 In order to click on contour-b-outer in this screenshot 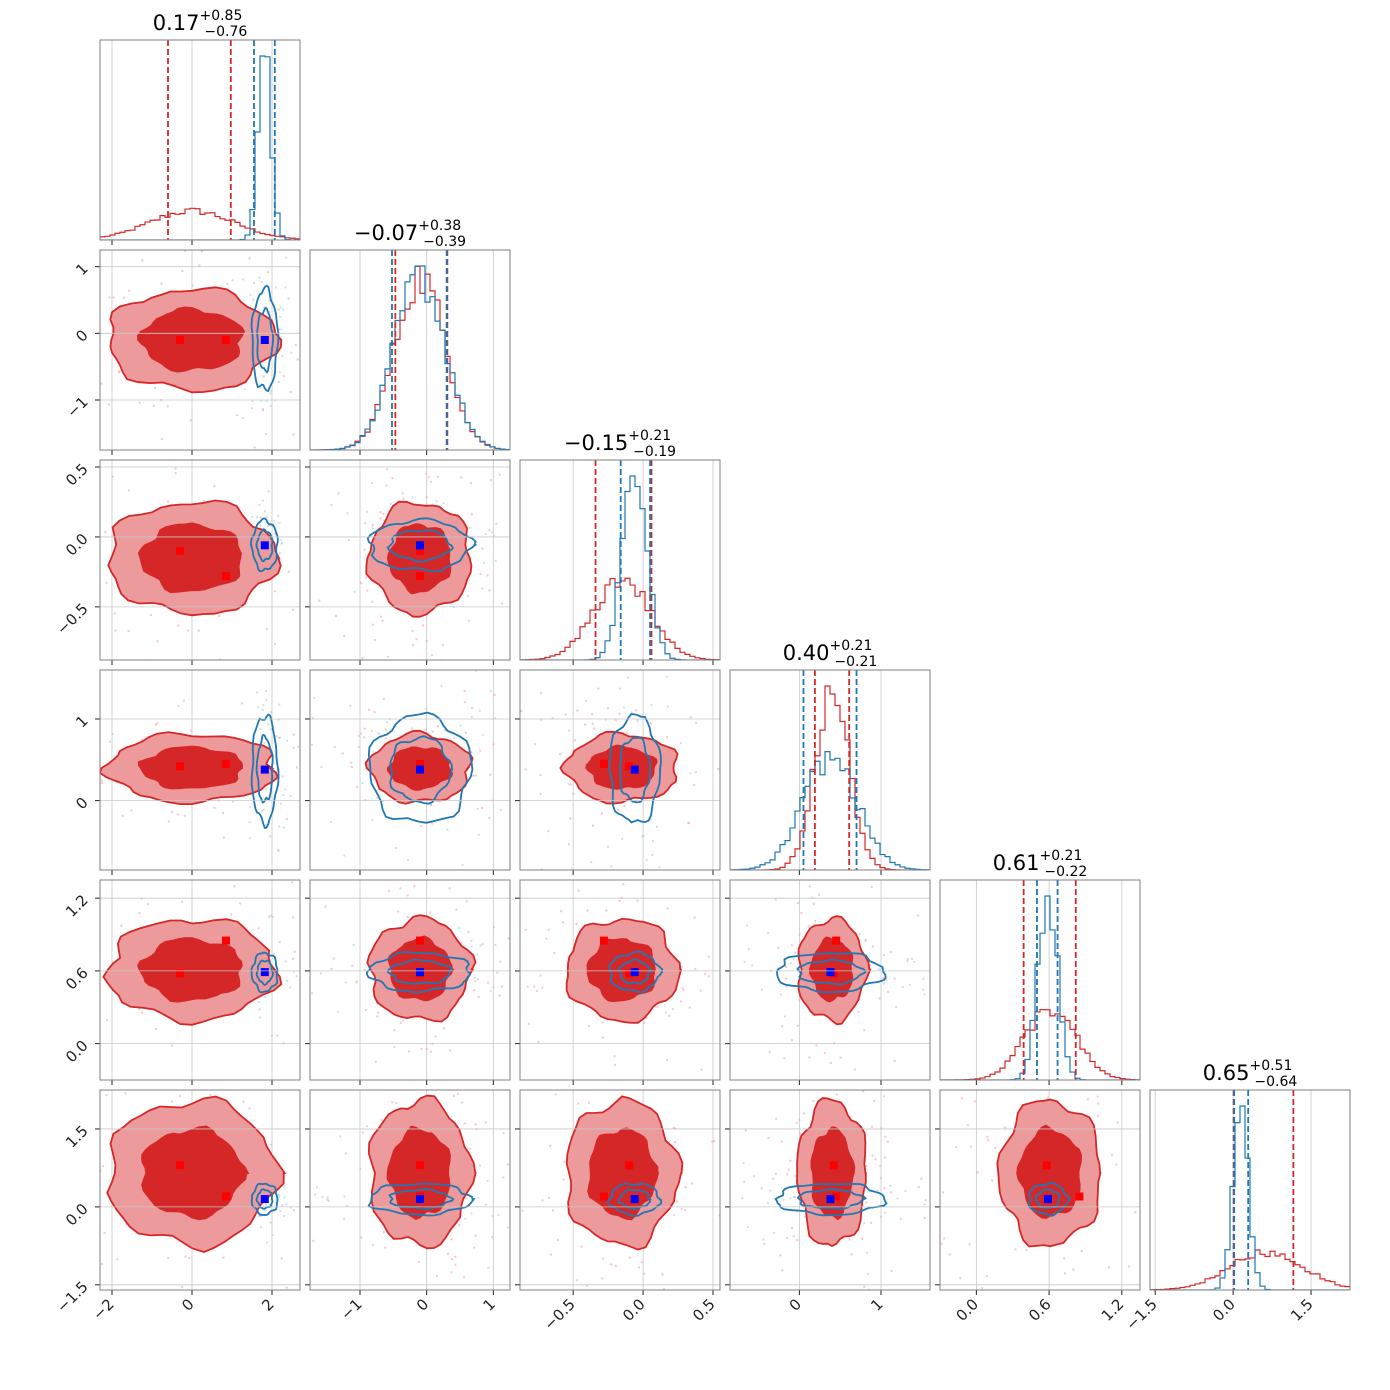, I will do `click(831, 1199)`.